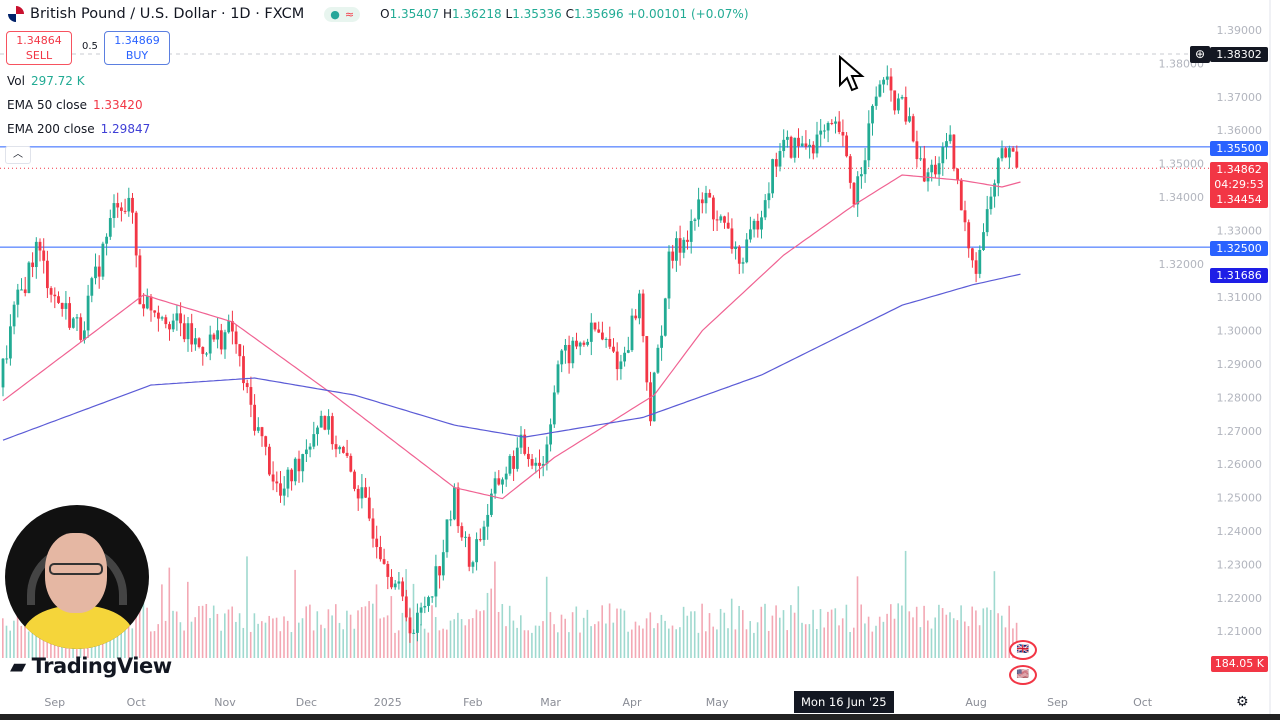  I want to click on us-event-flag-icon: 🇺🇸, so click(1023, 675).